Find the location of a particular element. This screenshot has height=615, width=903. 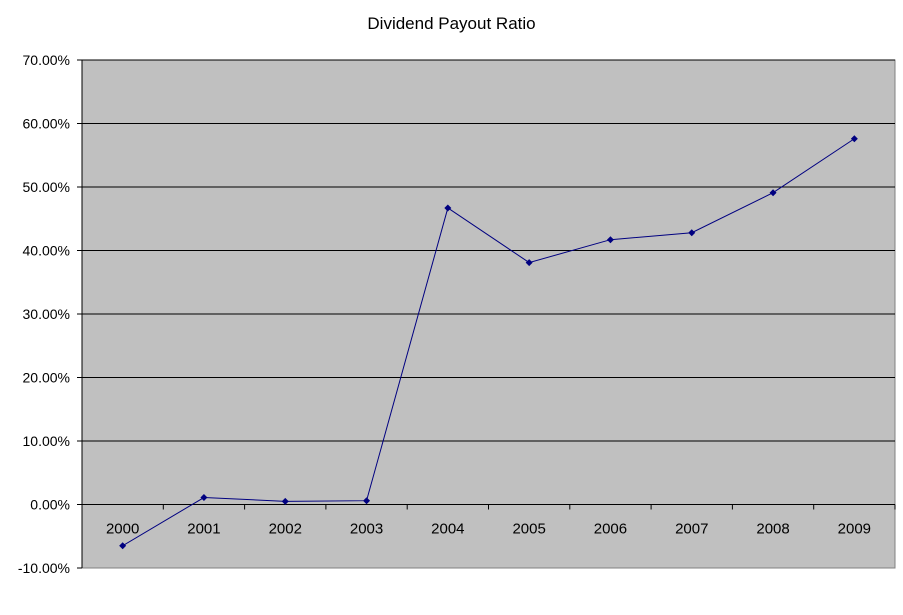

x-tick-label: 2008 is located at coordinates (772, 529).